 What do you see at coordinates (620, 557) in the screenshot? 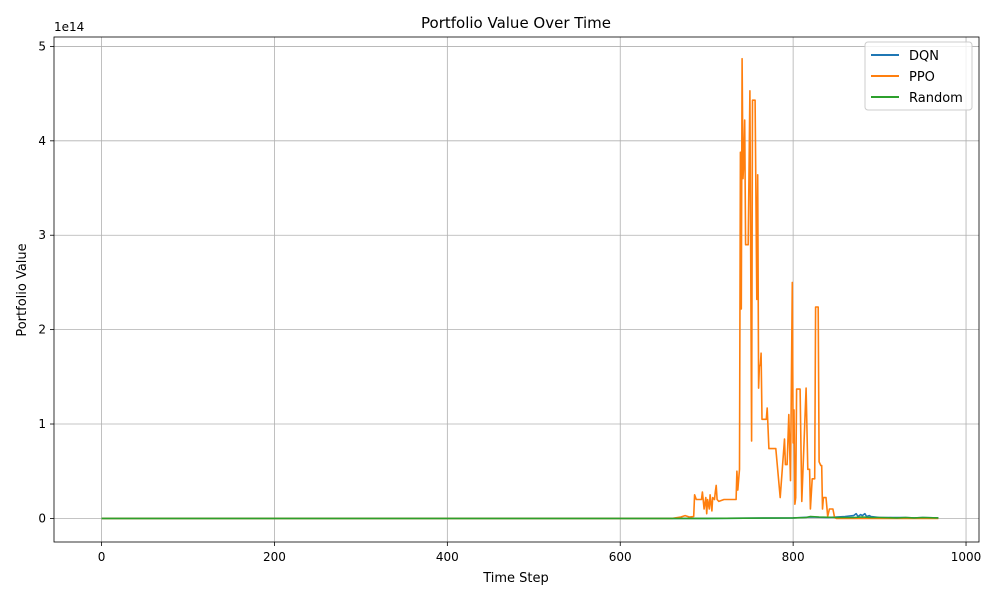
I see `x-tick-label: 600` at bounding box center [620, 557].